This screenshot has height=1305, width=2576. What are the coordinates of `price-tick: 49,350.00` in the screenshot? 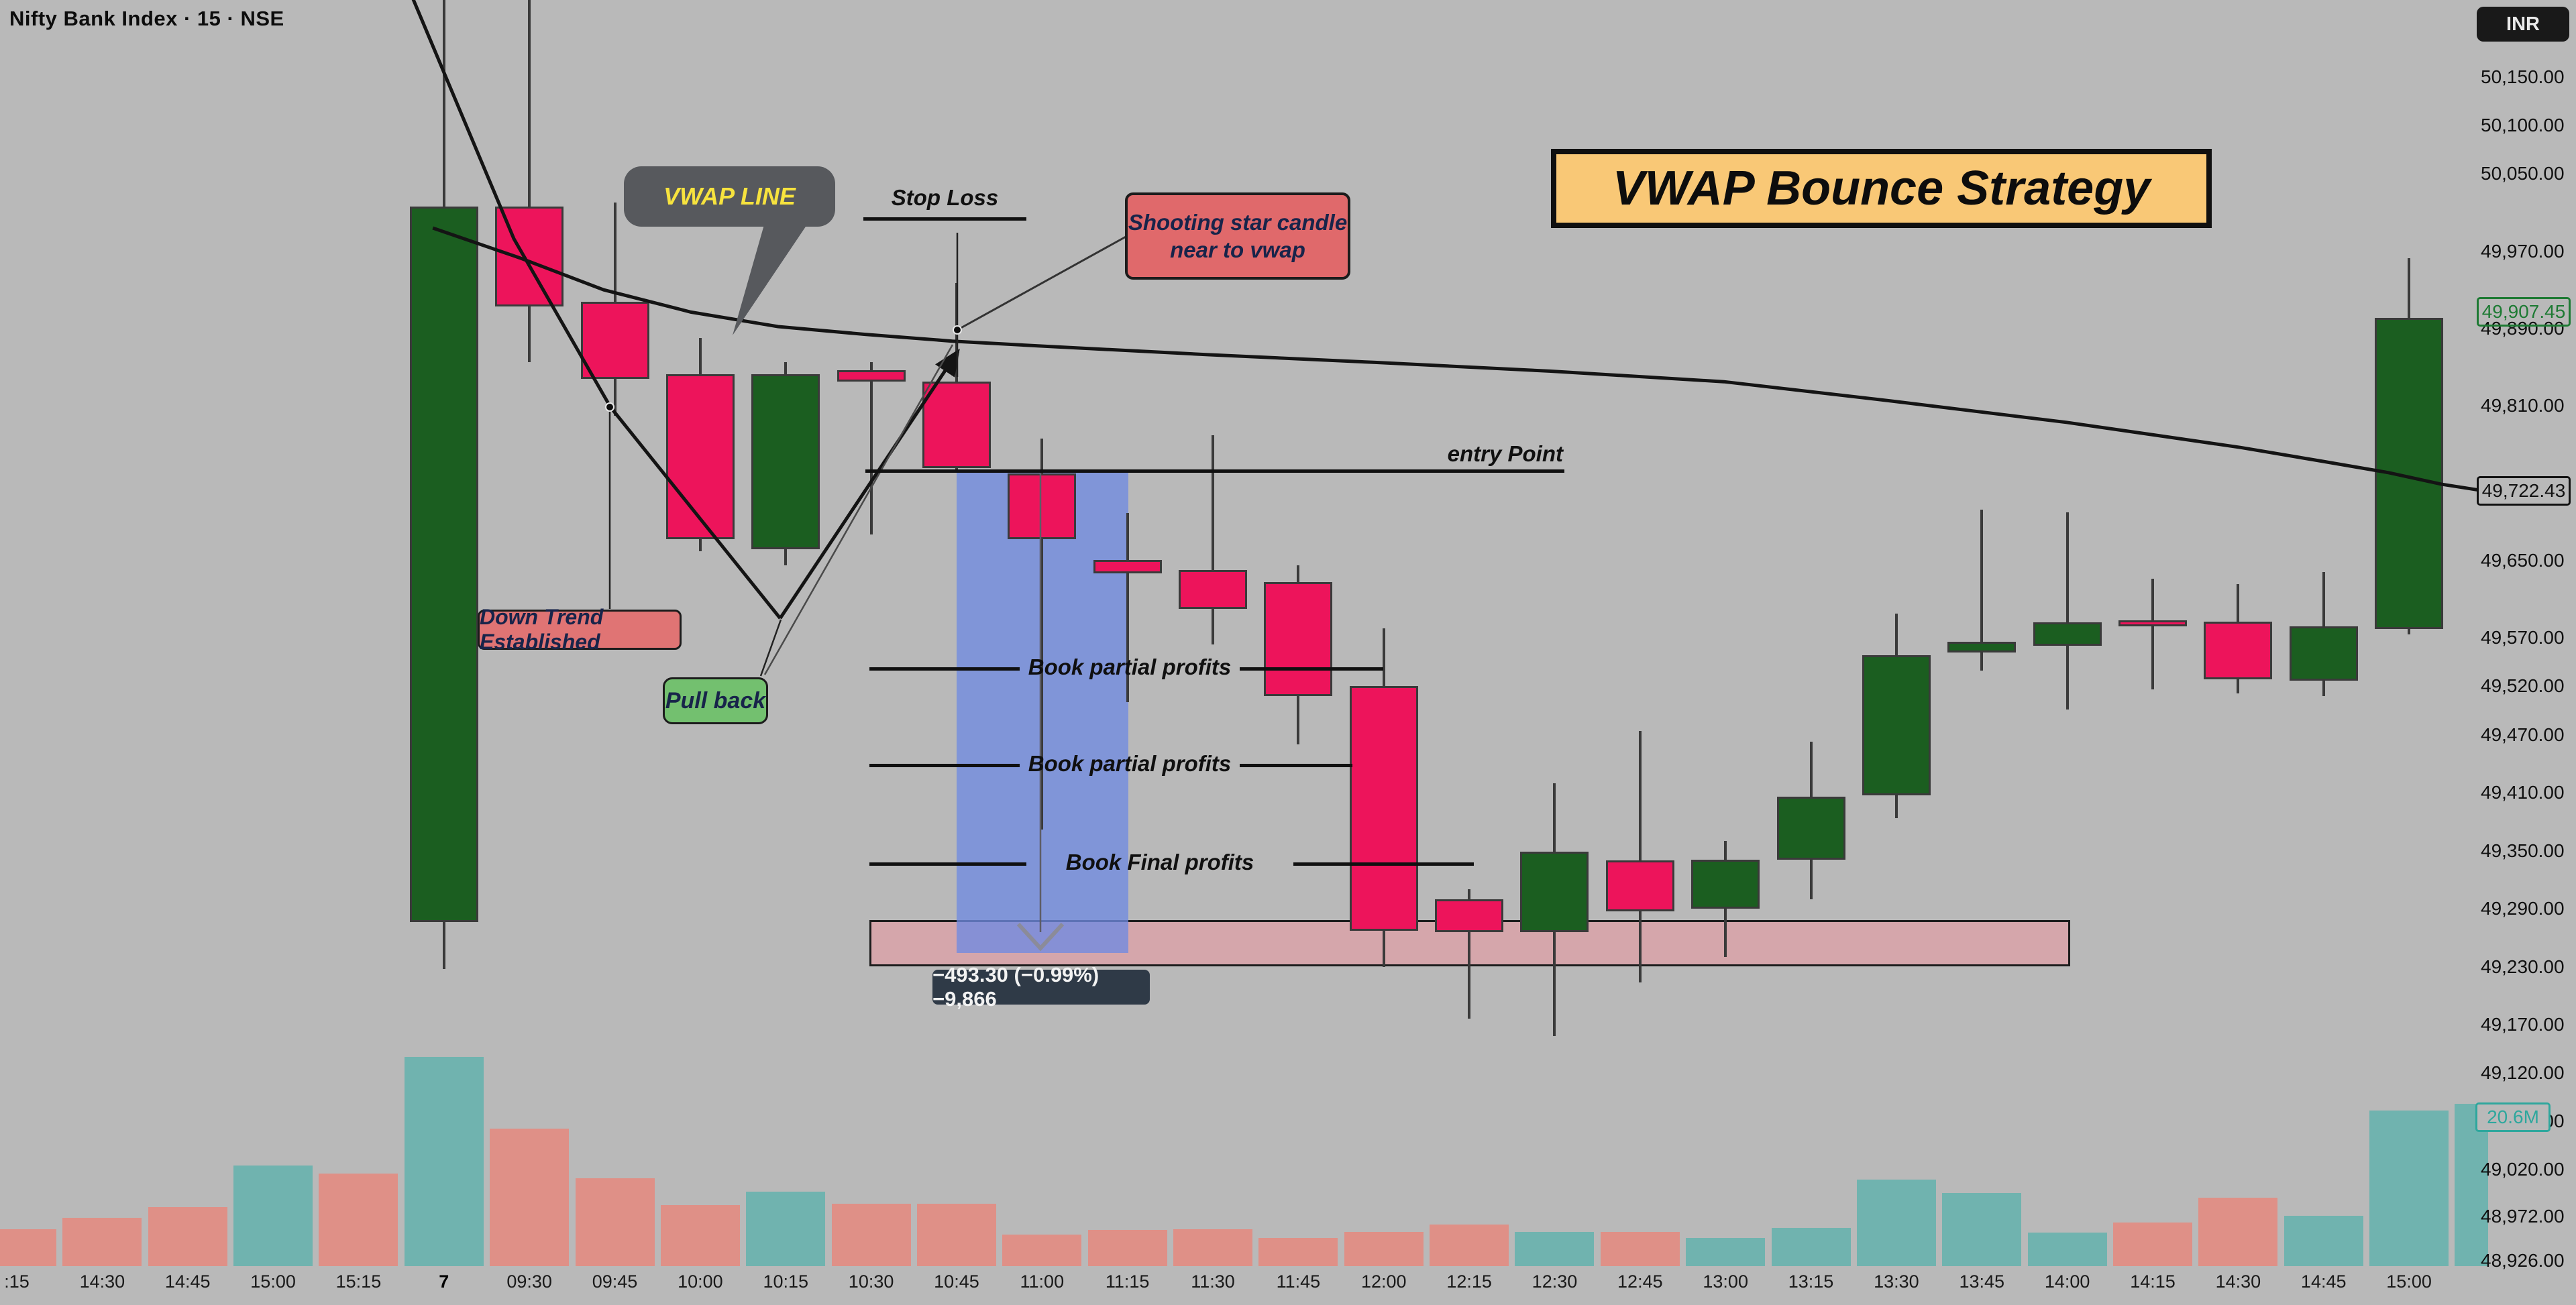 It's located at (2523, 851).